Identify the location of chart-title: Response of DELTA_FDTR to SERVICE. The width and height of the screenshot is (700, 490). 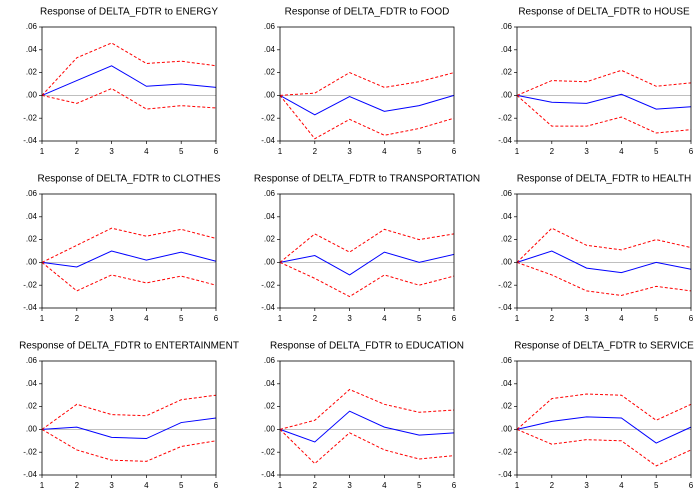
(604, 346).